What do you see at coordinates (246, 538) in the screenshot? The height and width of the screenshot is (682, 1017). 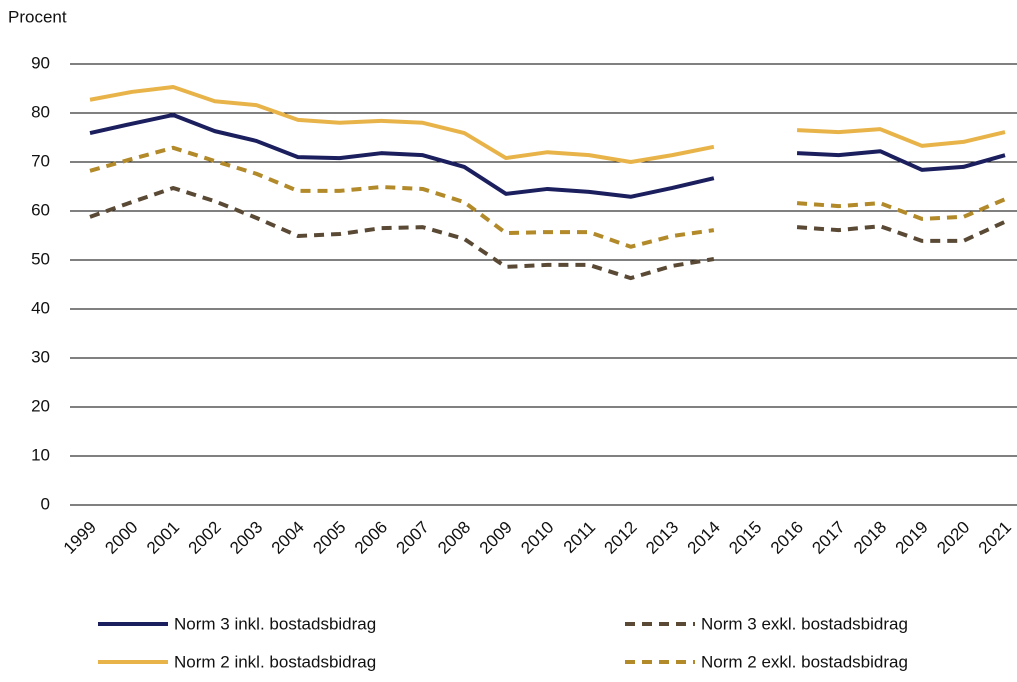 I see `x-tick-label: 2003` at bounding box center [246, 538].